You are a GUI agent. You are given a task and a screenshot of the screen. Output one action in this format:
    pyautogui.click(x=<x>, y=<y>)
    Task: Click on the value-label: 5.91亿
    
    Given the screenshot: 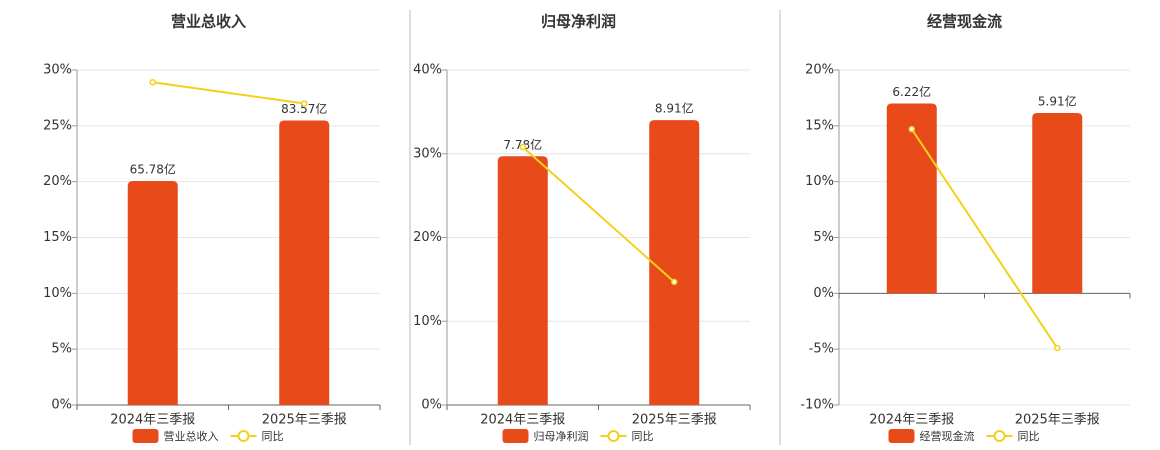 What is the action you would take?
    pyautogui.click(x=1057, y=101)
    